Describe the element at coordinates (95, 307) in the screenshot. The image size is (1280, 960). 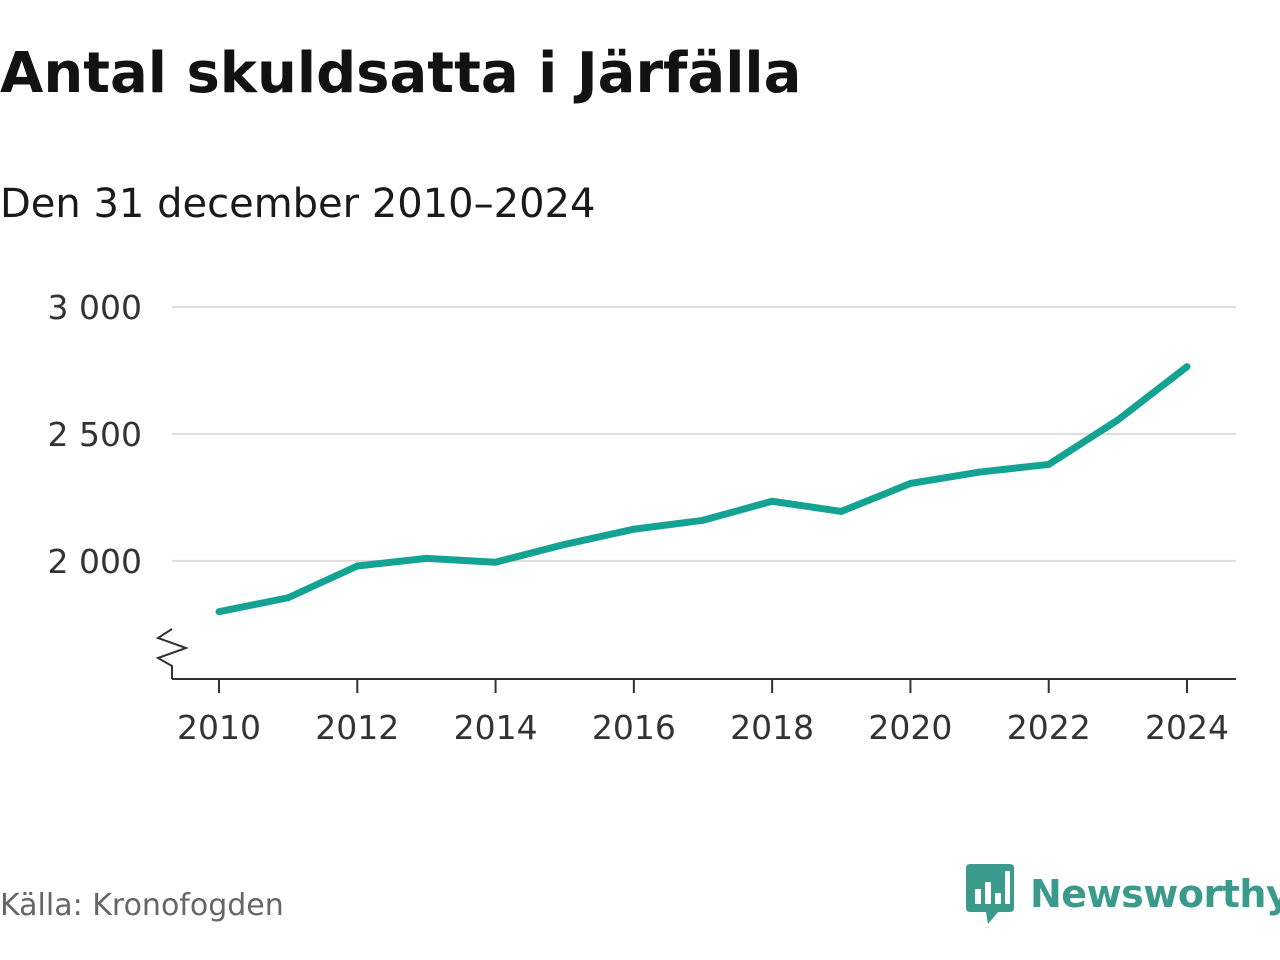
I see `y-tick-label: 3 000` at that location.